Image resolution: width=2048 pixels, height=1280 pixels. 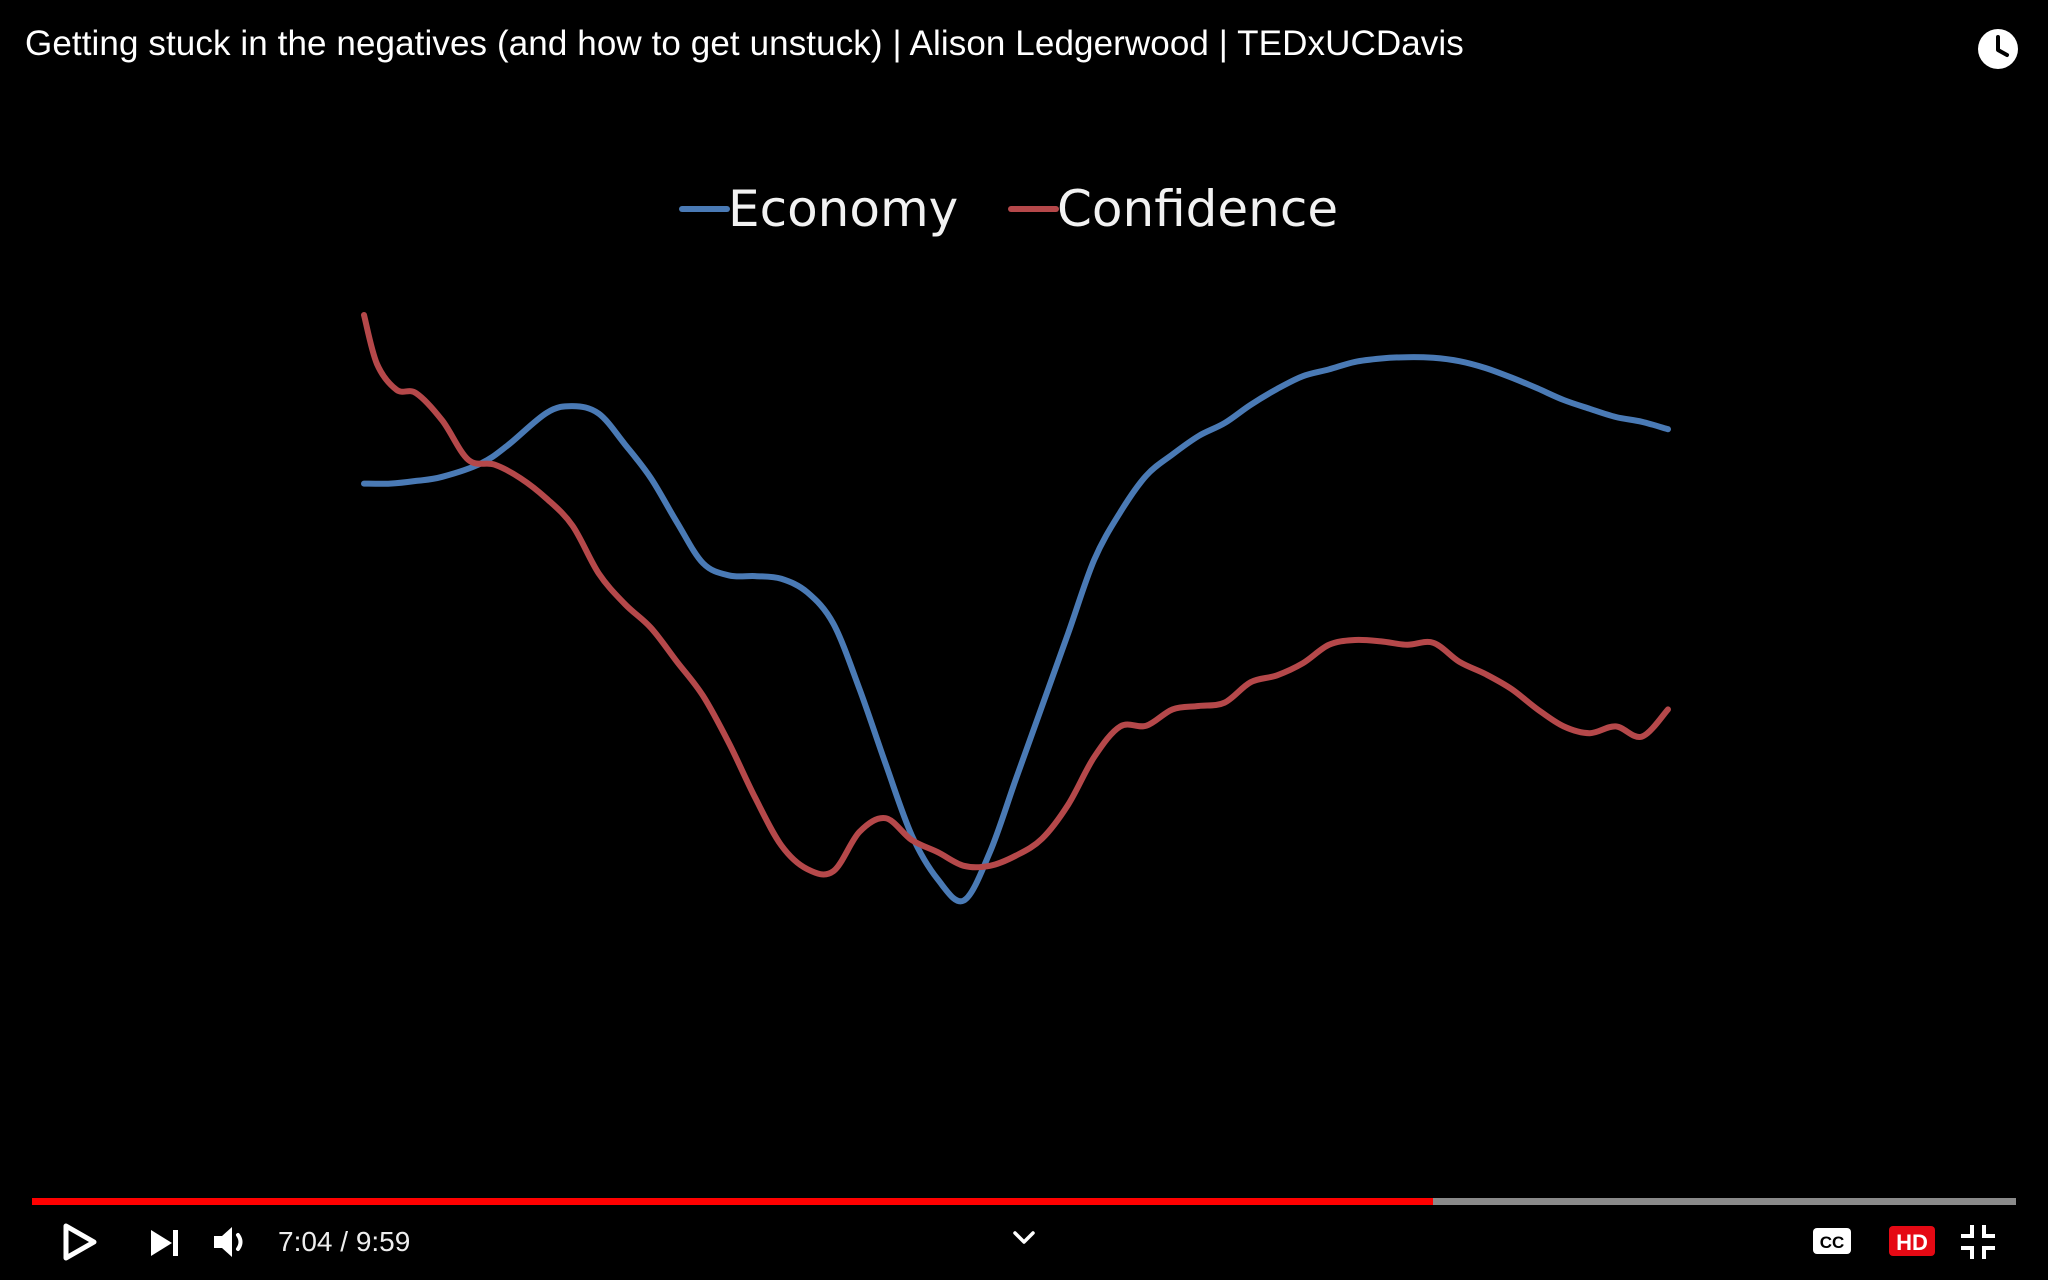 I want to click on hd-button: HD, so click(x=1912, y=1241).